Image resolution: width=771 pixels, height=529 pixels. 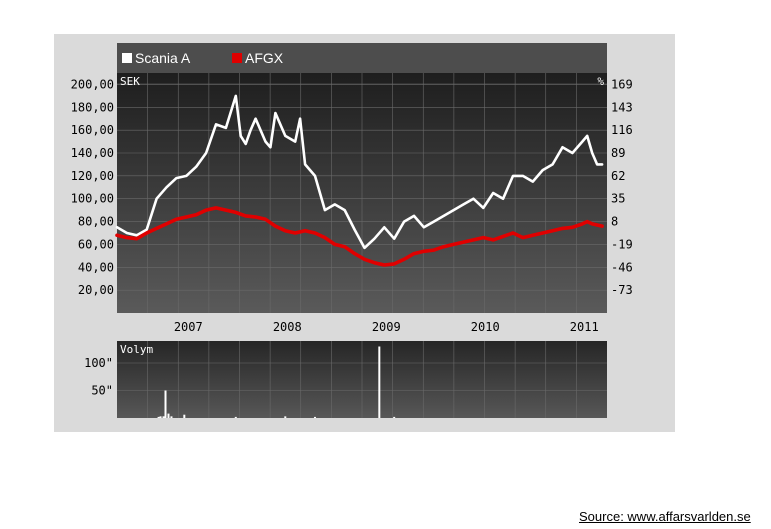 What do you see at coordinates (618, 199) in the screenshot?
I see `y-tick-label-right: 35` at bounding box center [618, 199].